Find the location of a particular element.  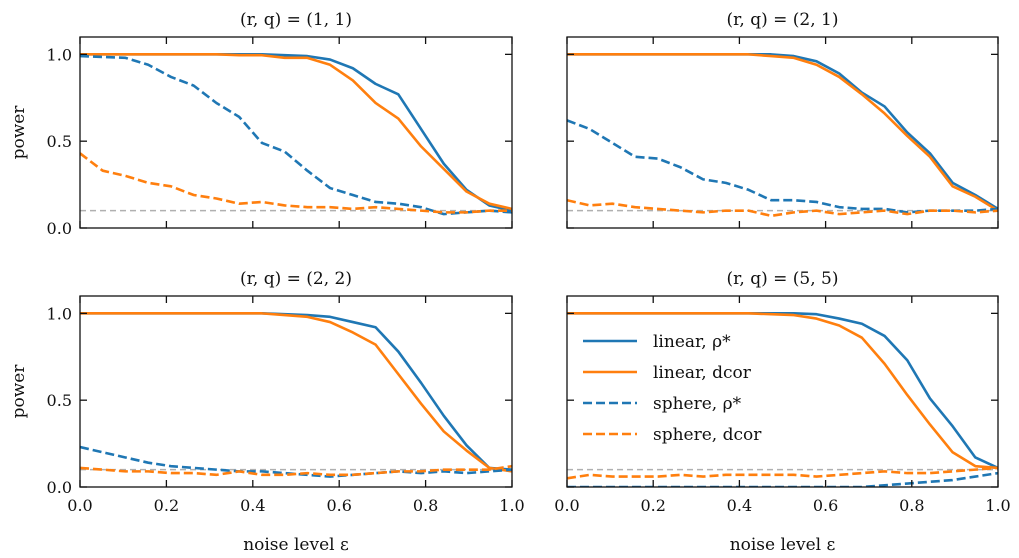

legend-label: linear, dcor is located at coordinates (702, 373).